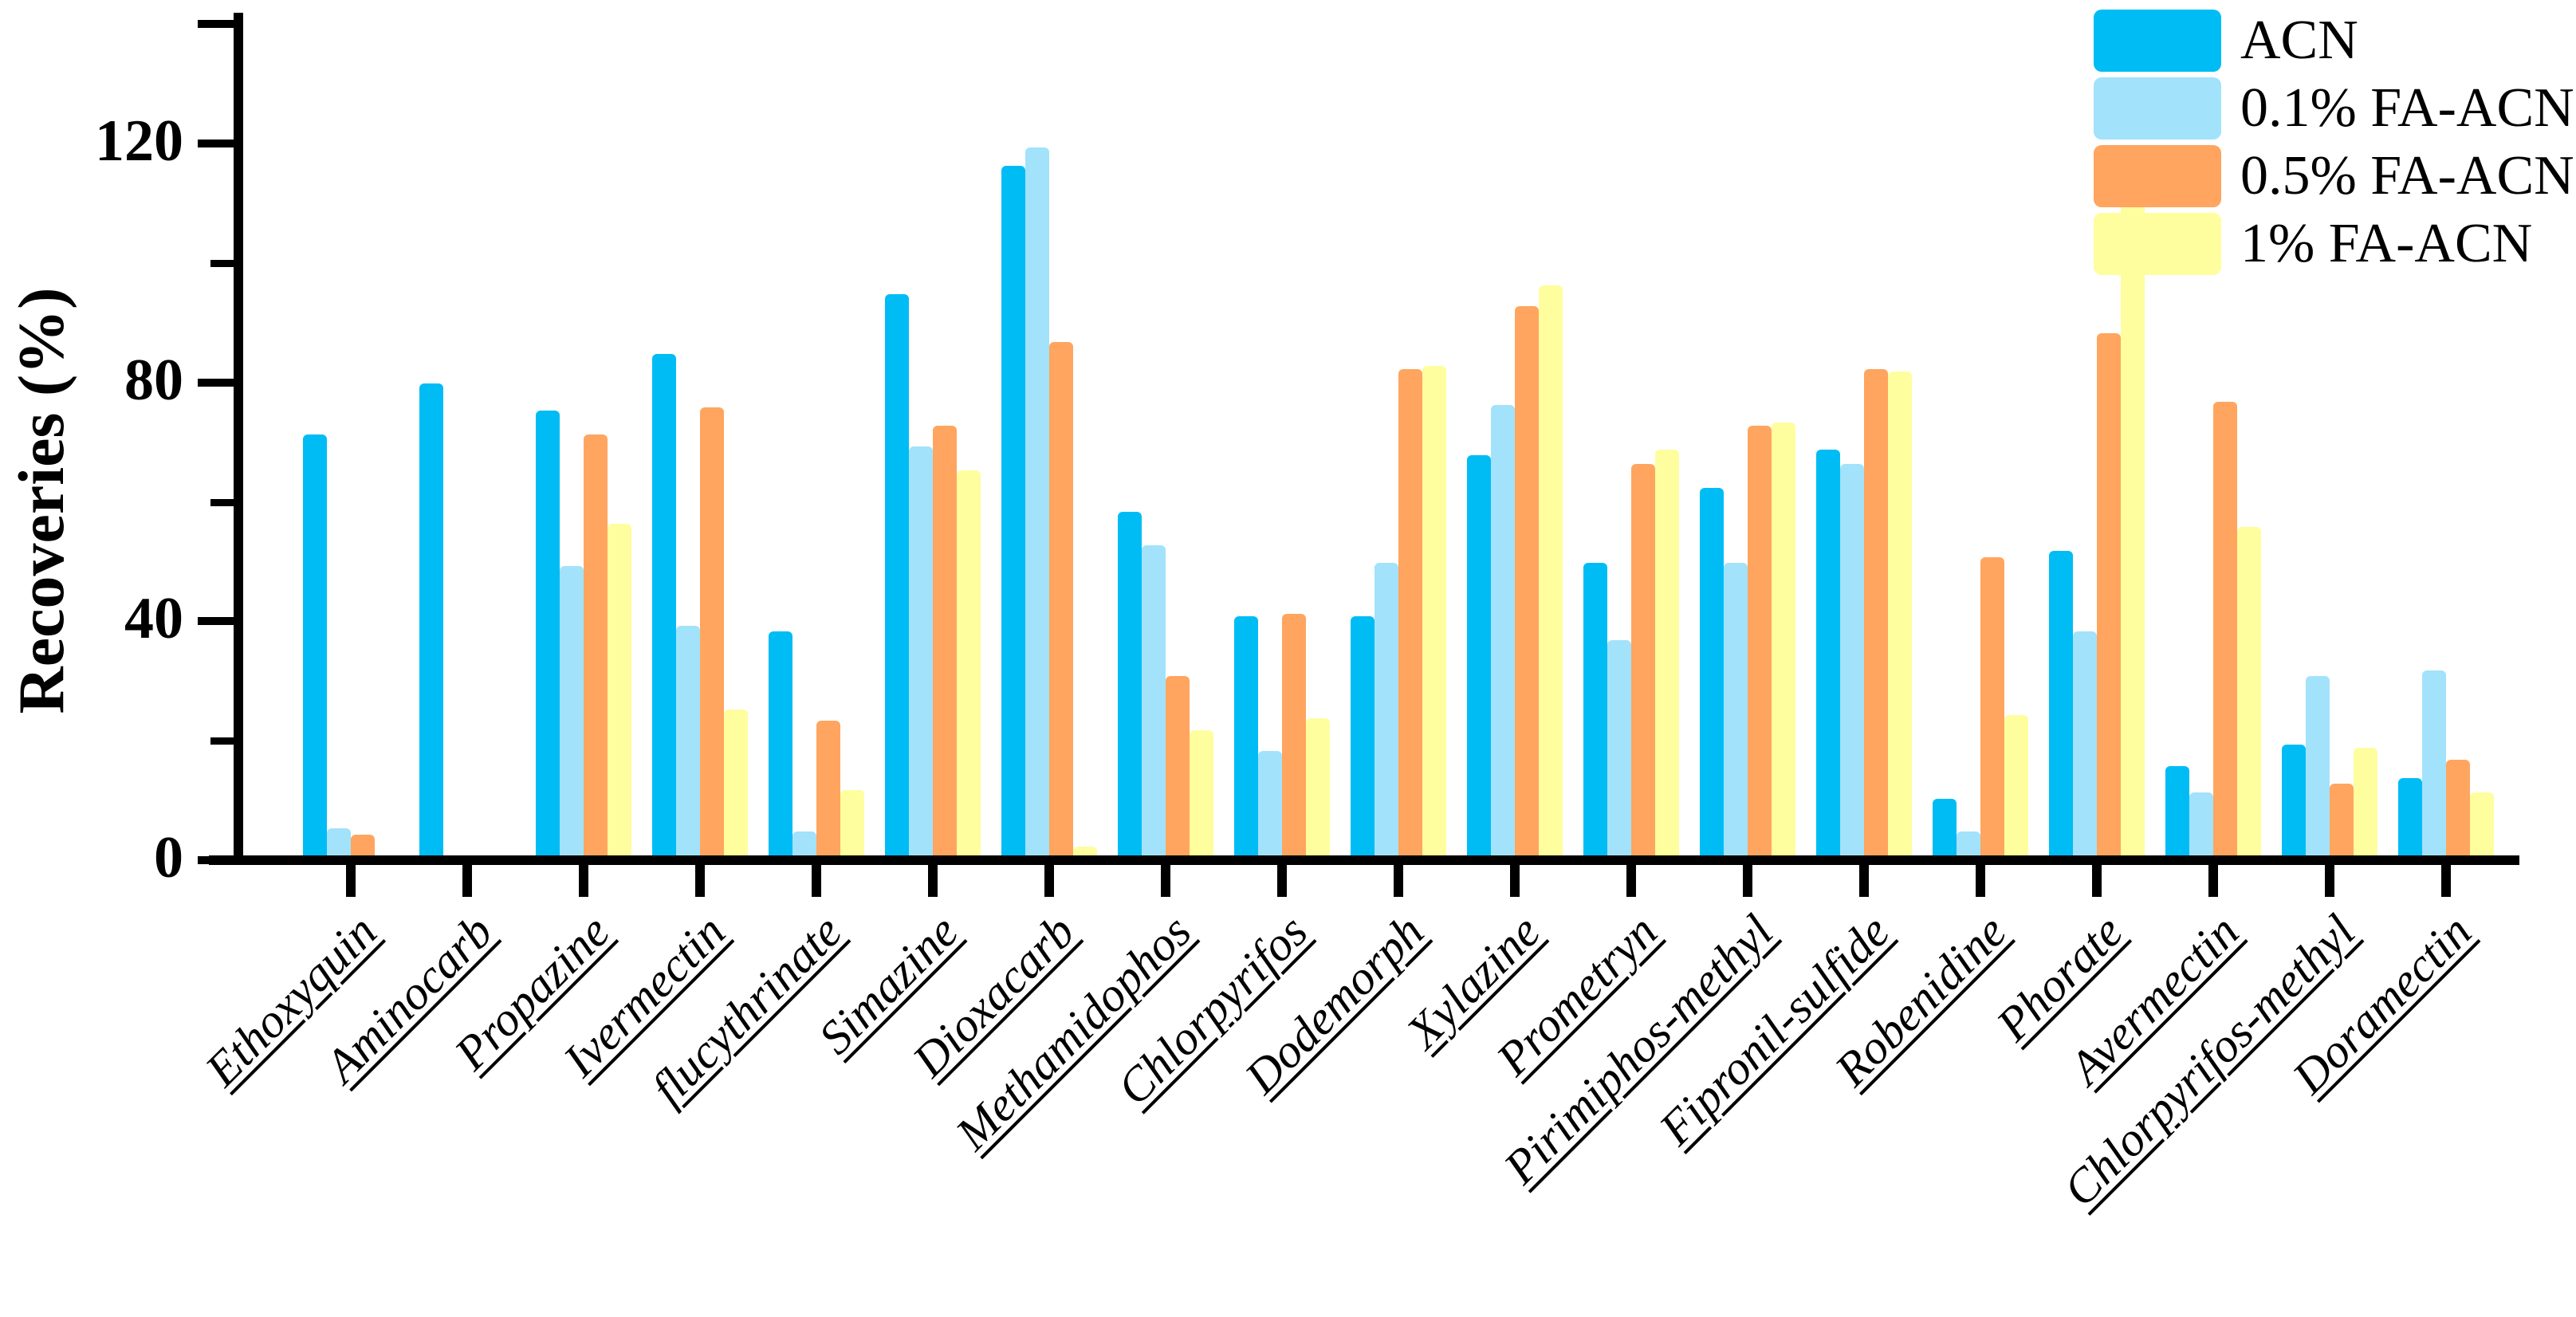  I want to click on legend: ACN 0.1% FA-ACN 0.5% FA-ACN 1% FA-ACN, so click(2334, 145).